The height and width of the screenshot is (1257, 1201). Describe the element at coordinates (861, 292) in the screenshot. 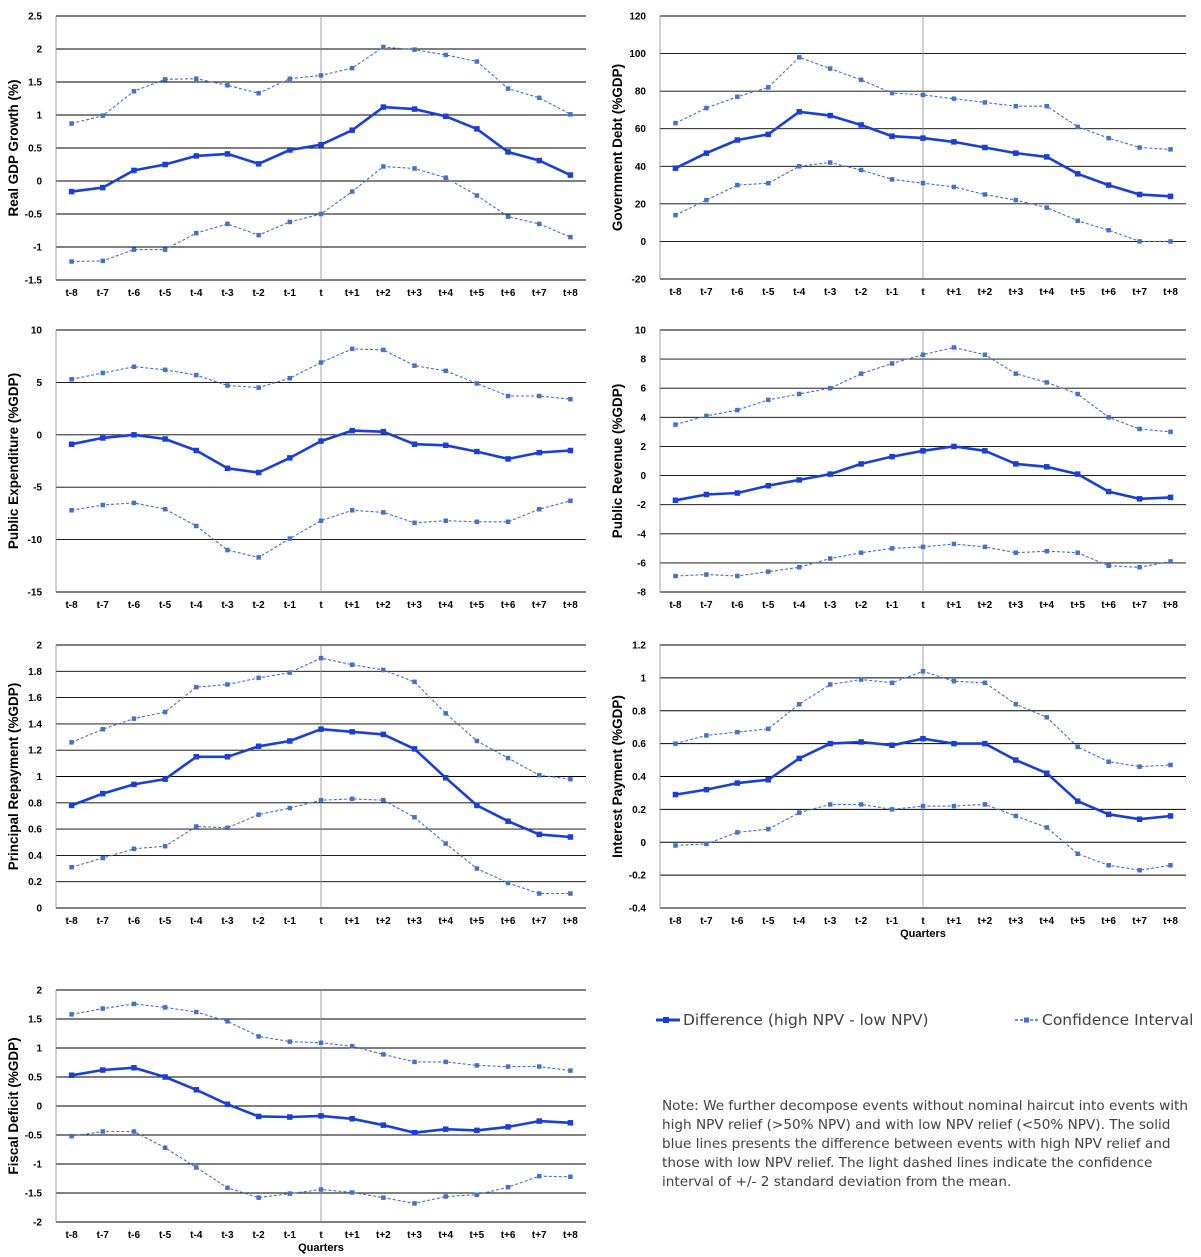

I see `x-tick-label: t-2` at that location.